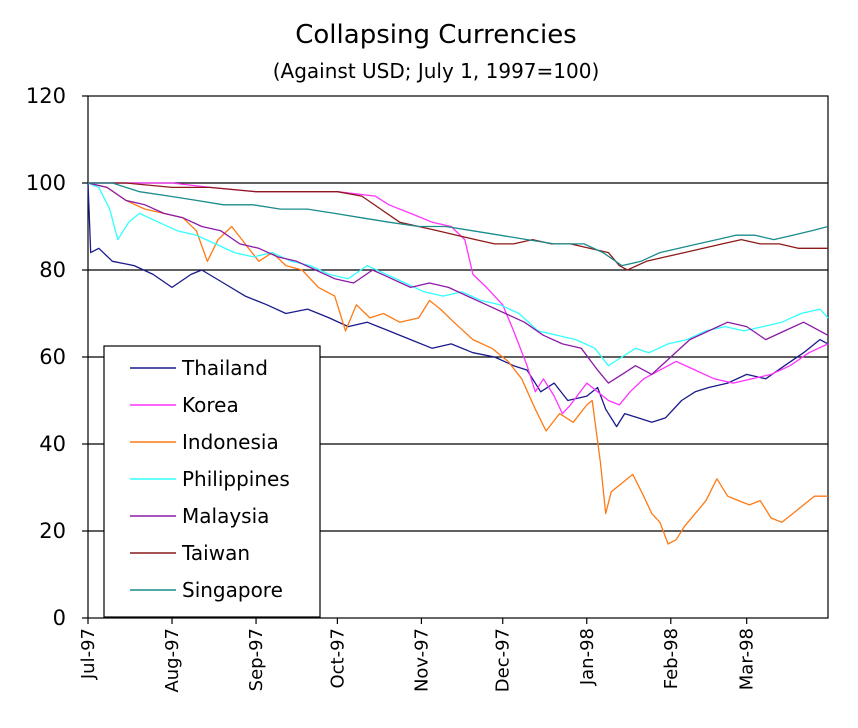 The image size is (858, 728). Describe the element at coordinates (224, 368) in the screenshot. I see `legend-label: Thailand` at that location.